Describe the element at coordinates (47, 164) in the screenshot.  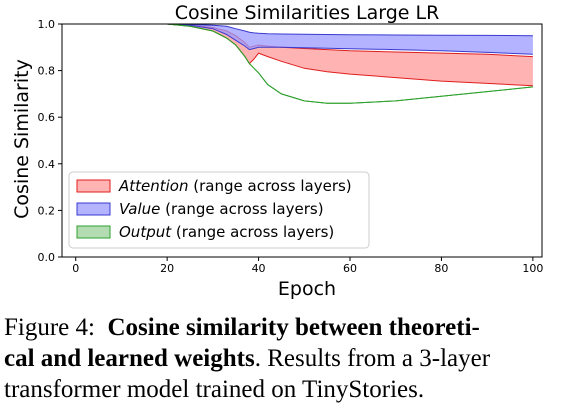
I see `y-tick-label: 0.4` at that location.